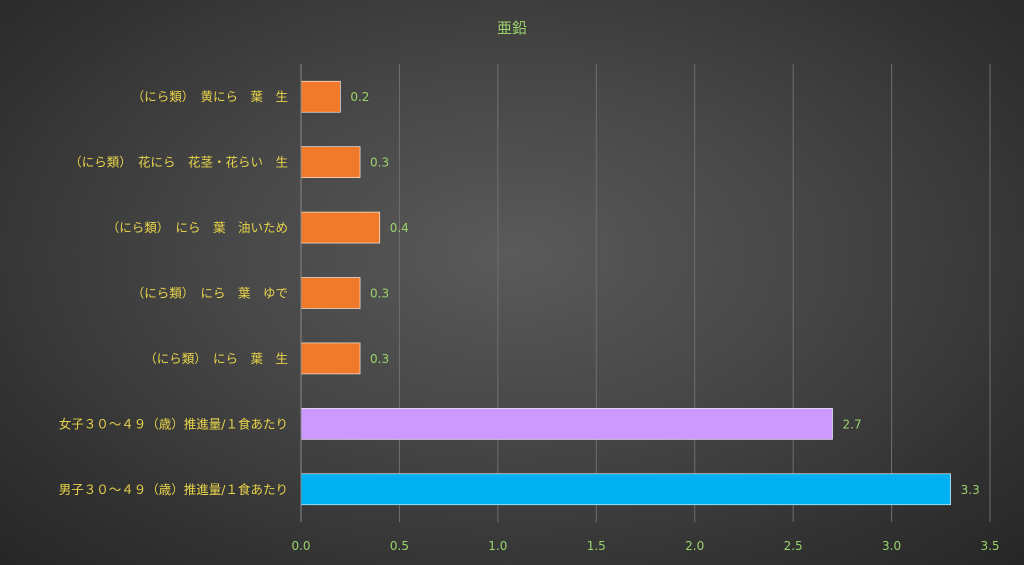  What do you see at coordinates (178, 162) in the screenshot?
I see `category-label: （にら類） 花にら 花茎・花らい 生` at bounding box center [178, 162].